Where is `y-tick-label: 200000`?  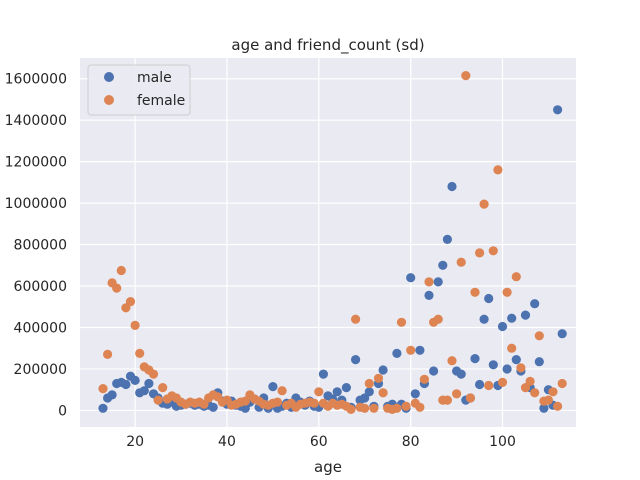
y-tick-label: 200000 is located at coordinates (40, 370).